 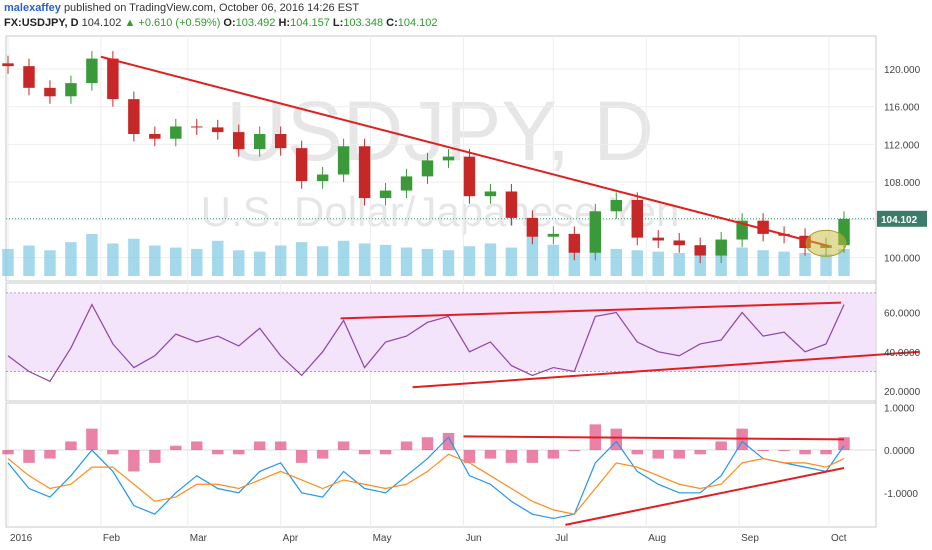 I want to click on rsi-tick-label: 40.0000, so click(x=902, y=353).